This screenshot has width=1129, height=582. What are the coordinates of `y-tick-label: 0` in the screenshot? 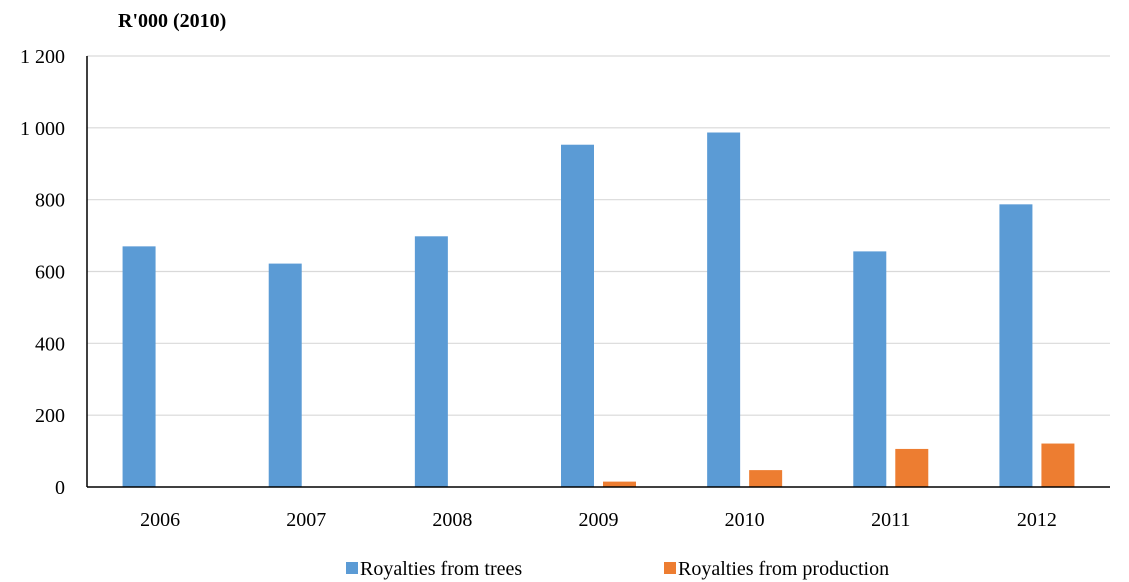 It's located at (60, 488).